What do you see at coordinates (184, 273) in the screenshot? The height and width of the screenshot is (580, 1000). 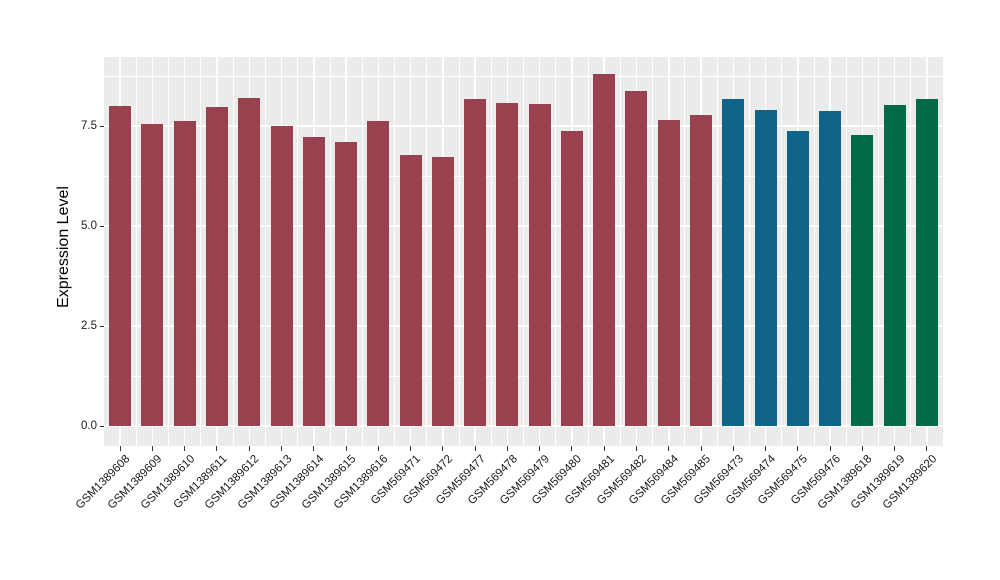 I see `bar-GSM1389610` at bounding box center [184, 273].